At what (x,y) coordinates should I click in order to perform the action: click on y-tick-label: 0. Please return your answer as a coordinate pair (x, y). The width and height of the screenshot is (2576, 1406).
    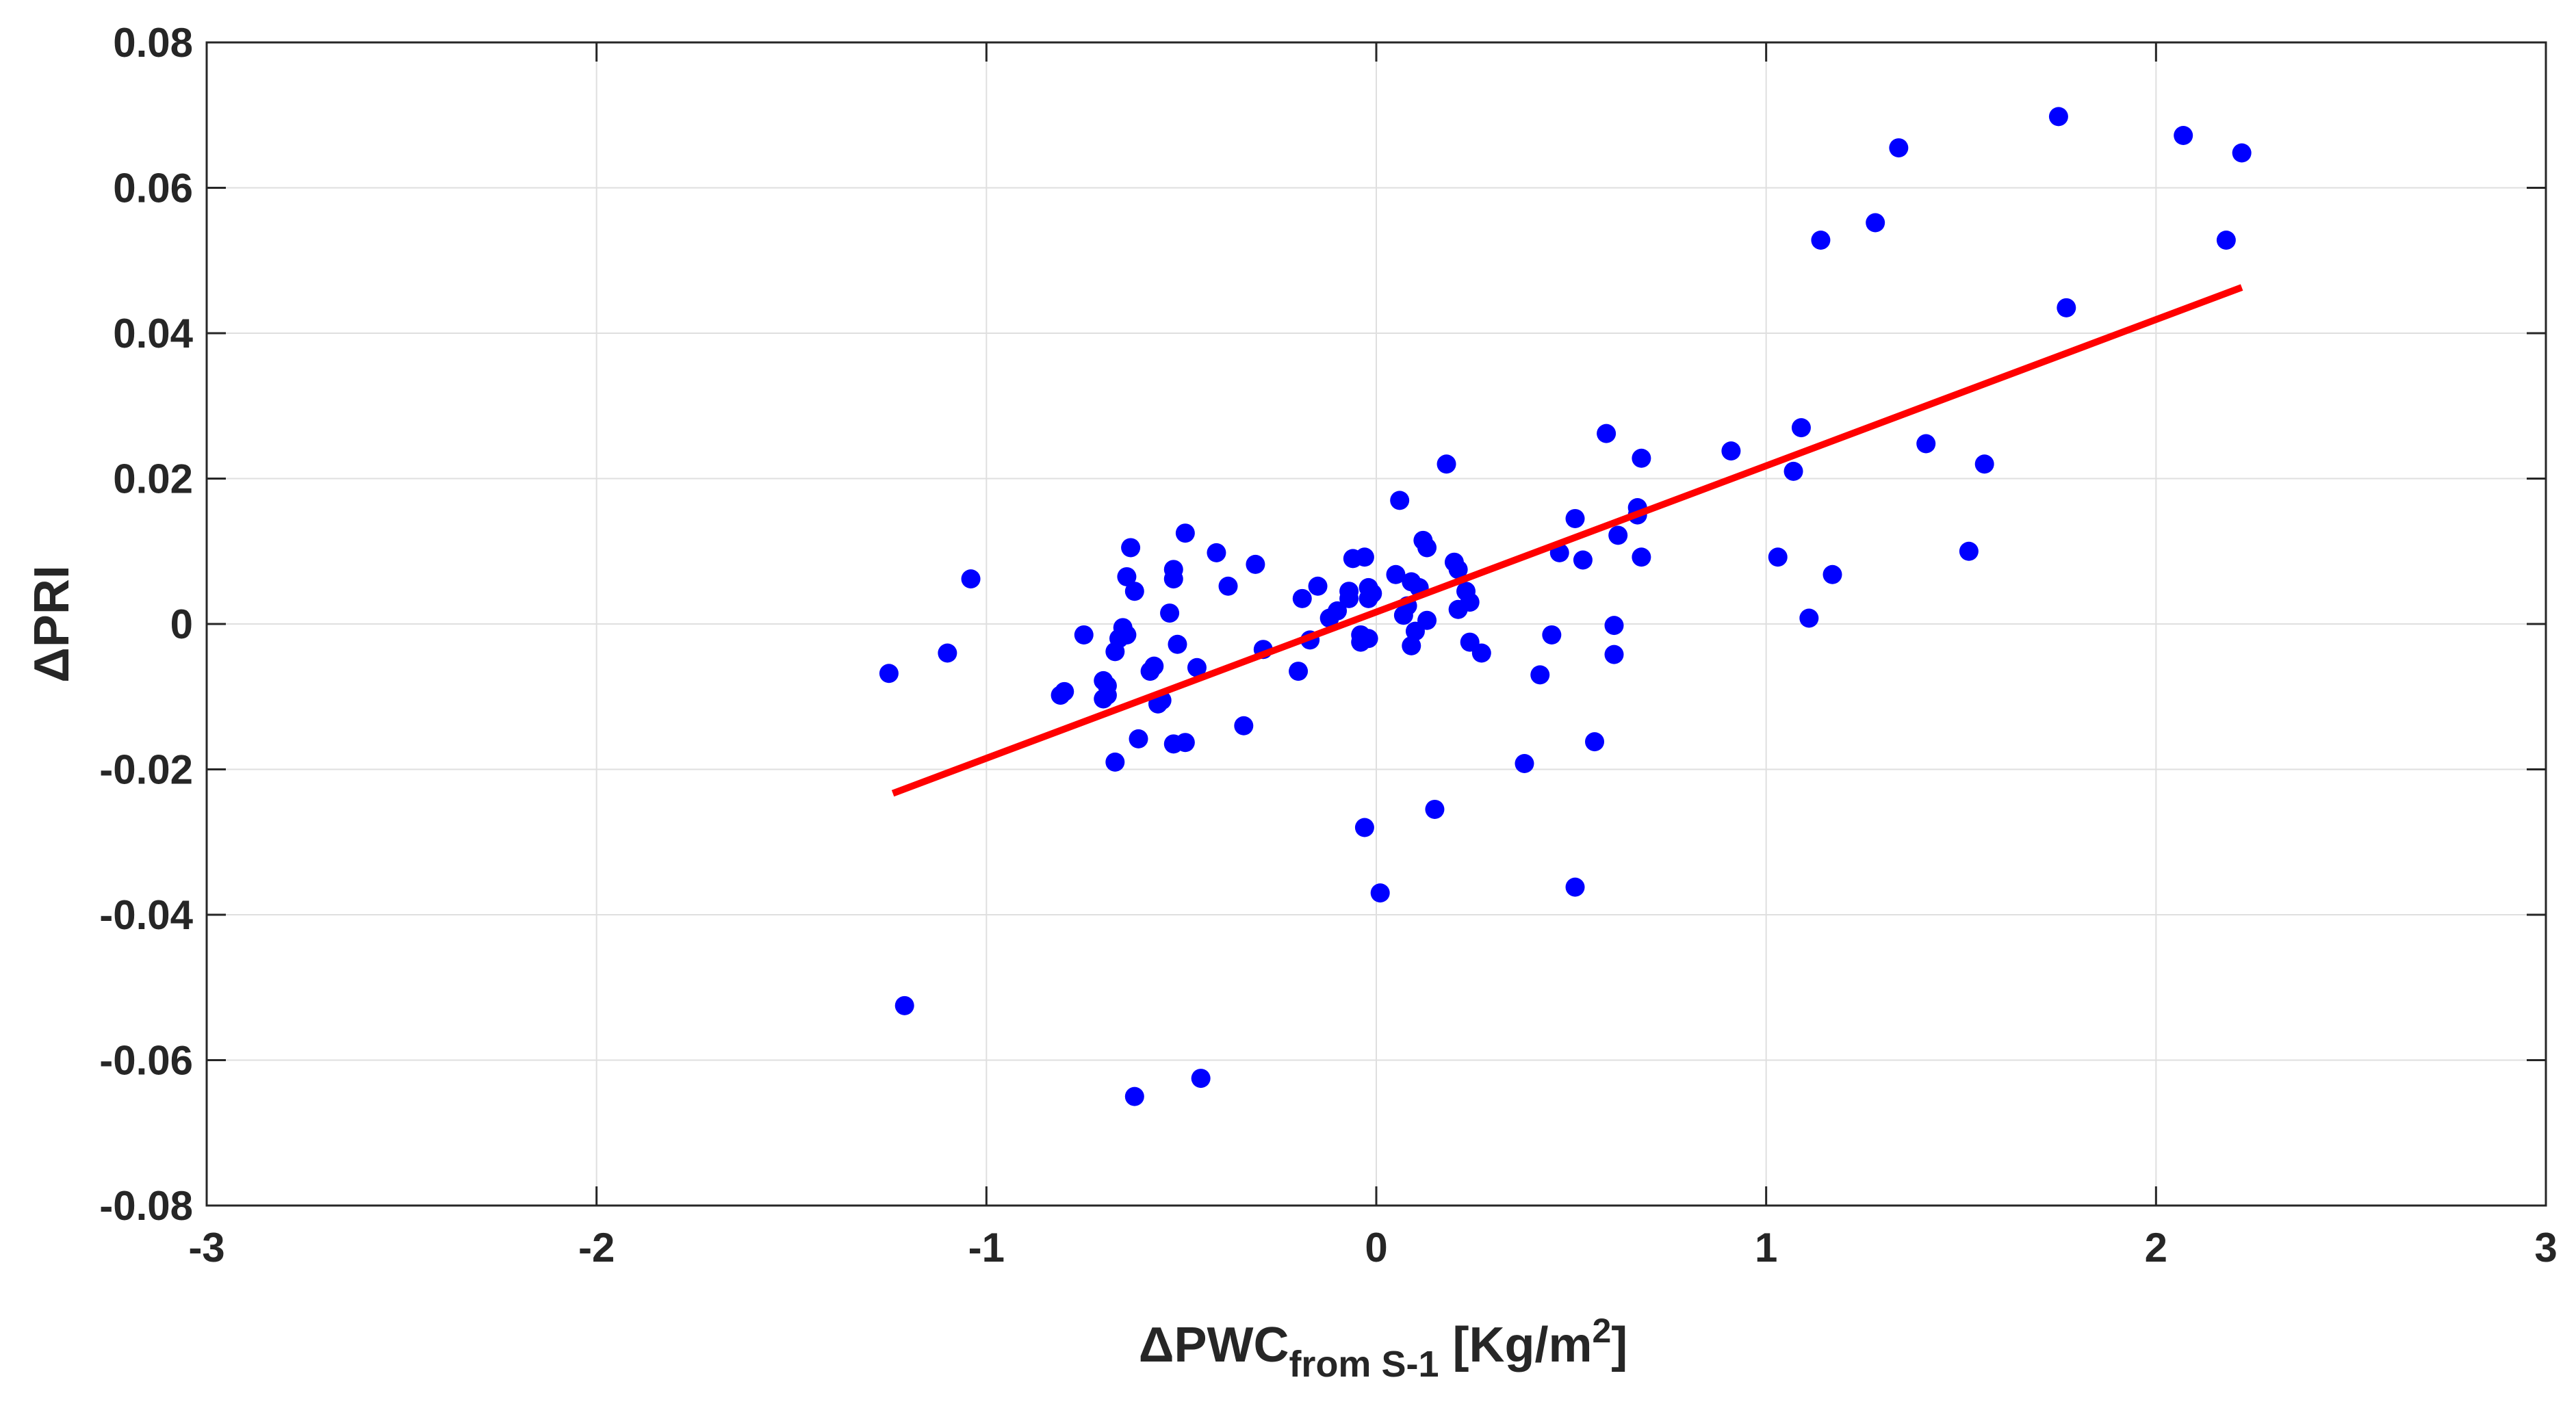
    Looking at the image, I should click on (181, 624).